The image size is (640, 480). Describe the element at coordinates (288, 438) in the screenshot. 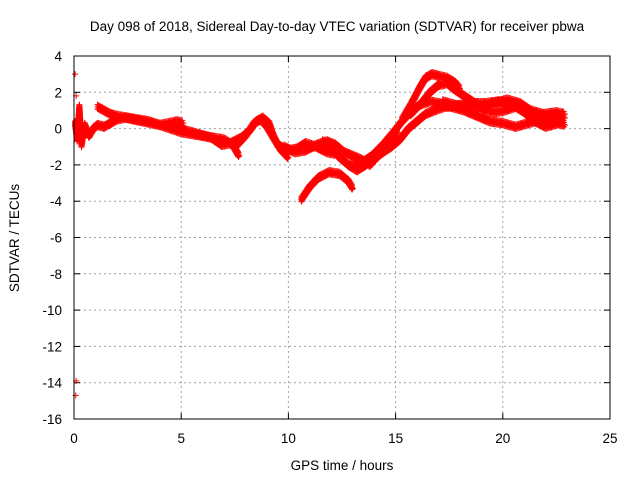

I see `x-tick-label: 10` at that location.